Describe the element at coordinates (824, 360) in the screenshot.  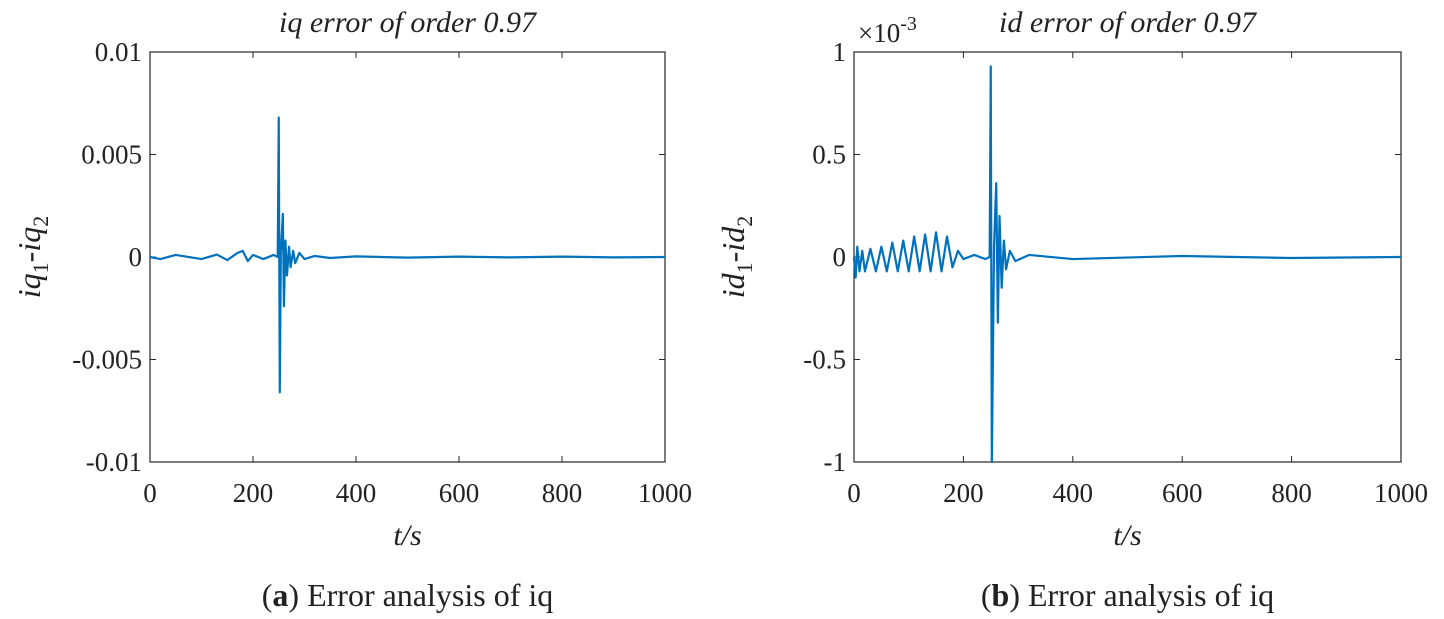
I see `y-tick-label: -0.5` at that location.